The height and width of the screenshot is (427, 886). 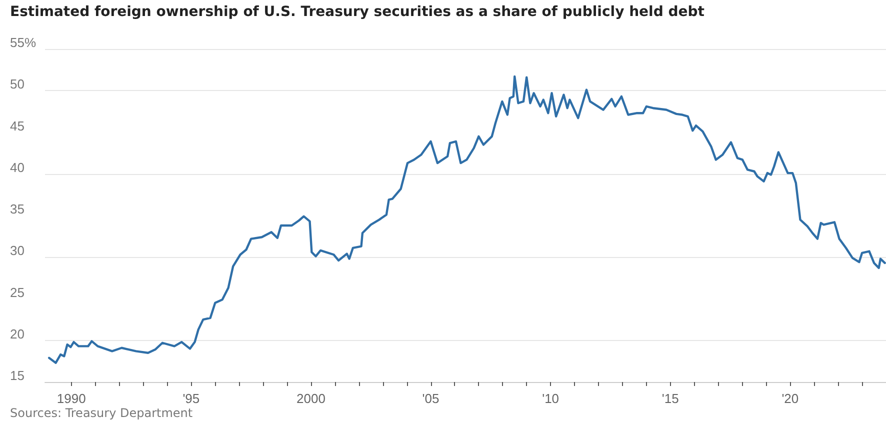 What do you see at coordinates (551, 398) in the screenshot?
I see `x-tick-label: '10` at bounding box center [551, 398].